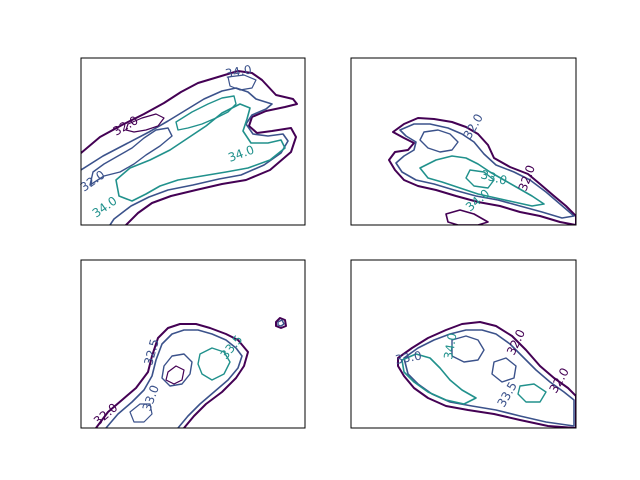 The height and width of the screenshot is (480, 640). I want to click on panel-top-right: 32.0 32.0 33.0 34.0, so click(463, 141).